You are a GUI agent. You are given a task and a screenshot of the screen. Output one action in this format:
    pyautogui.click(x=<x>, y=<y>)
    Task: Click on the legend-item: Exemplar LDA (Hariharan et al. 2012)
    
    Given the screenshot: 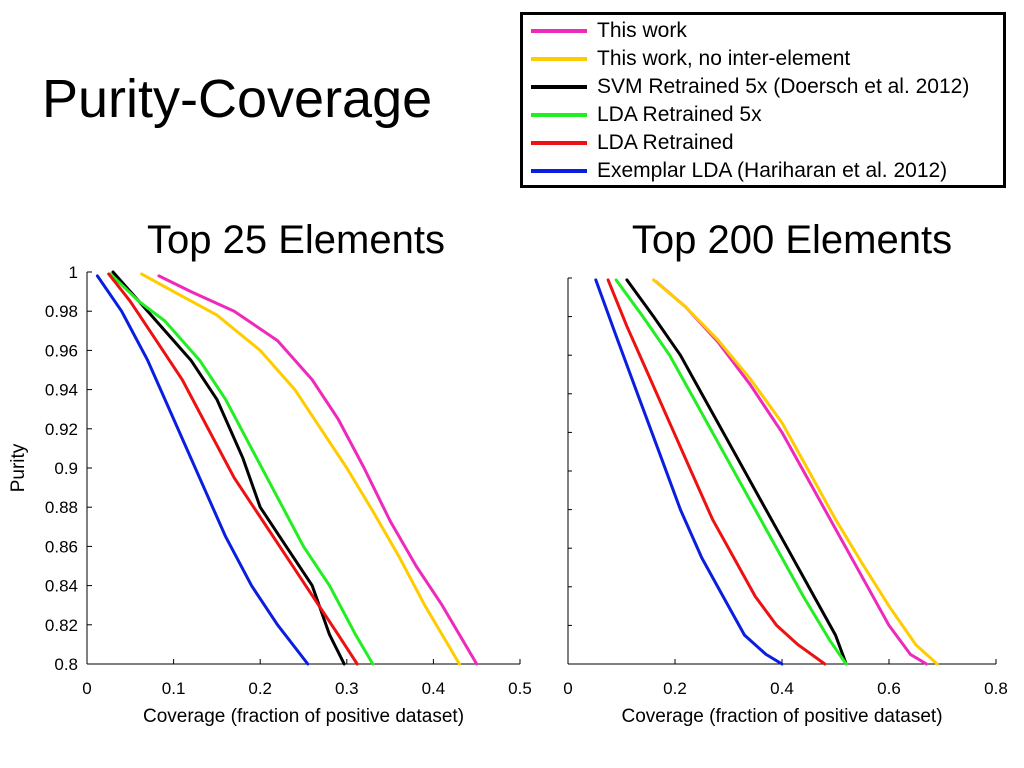 What is the action you would take?
    pyautogui.click(x=739, y=171)
    